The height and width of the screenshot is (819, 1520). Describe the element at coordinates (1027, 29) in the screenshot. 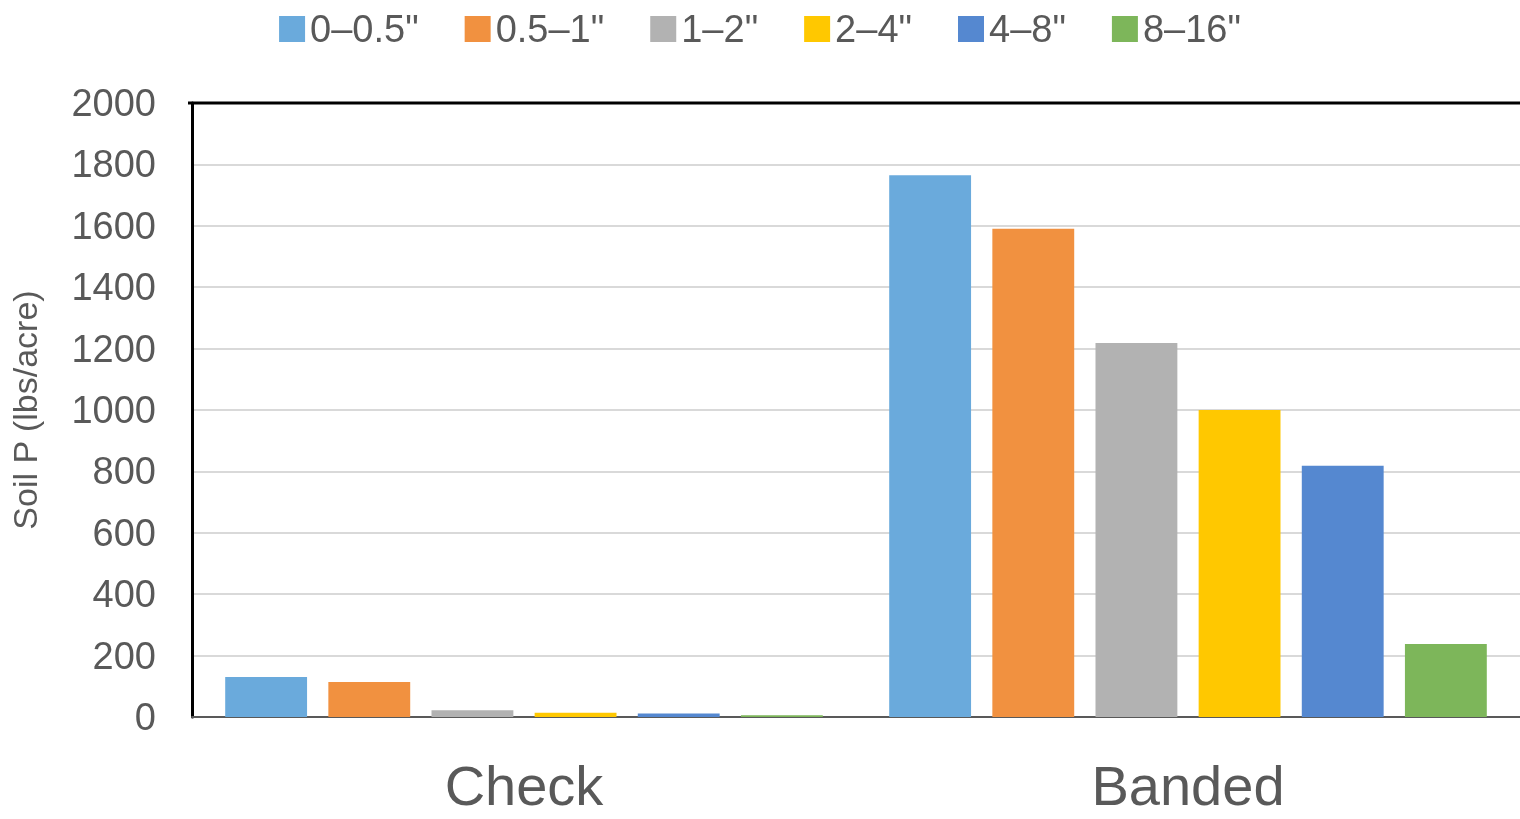

I see `legend-label: 4–8"` at that location.